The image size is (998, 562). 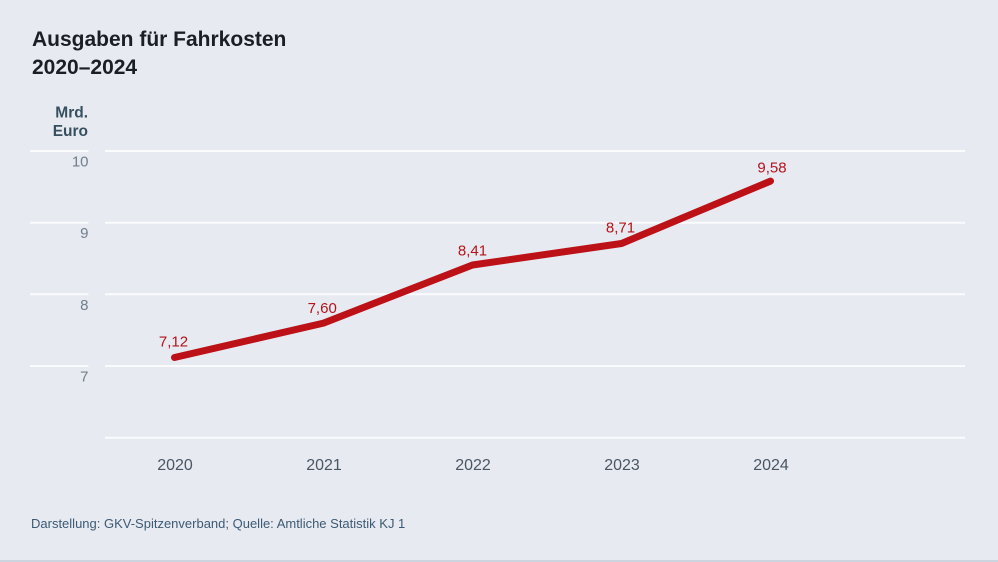 I want to click on svg-text: 7,60, so click(x=322, y=308).